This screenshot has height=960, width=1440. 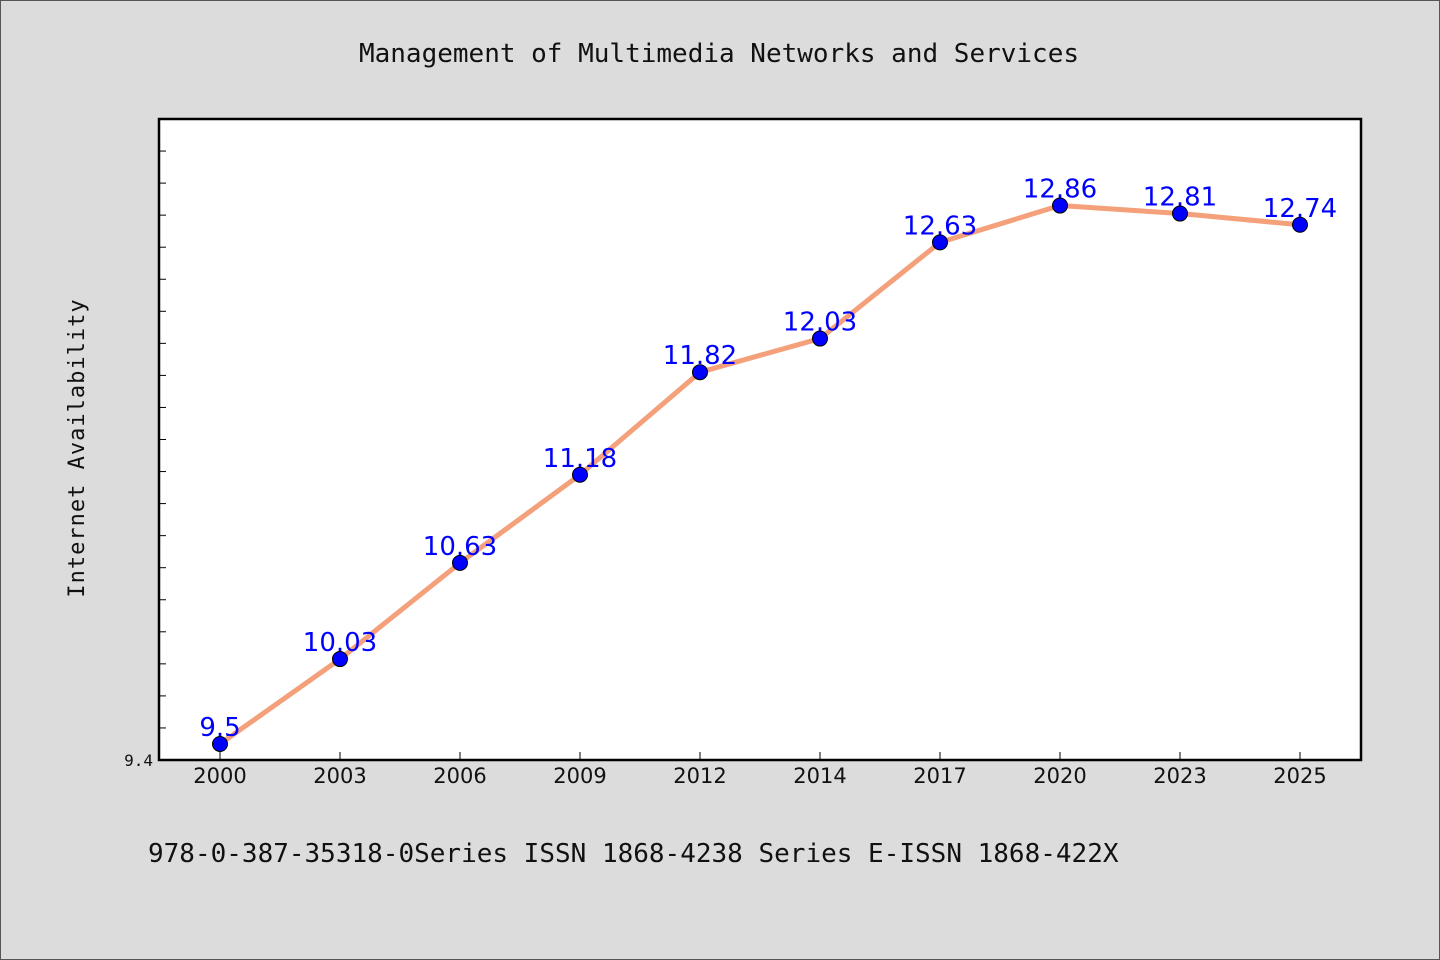 What do you see at coordinates (460, 547) in the screenshot?
I see `data-label: 10.63` at bounding box center [460, 547].